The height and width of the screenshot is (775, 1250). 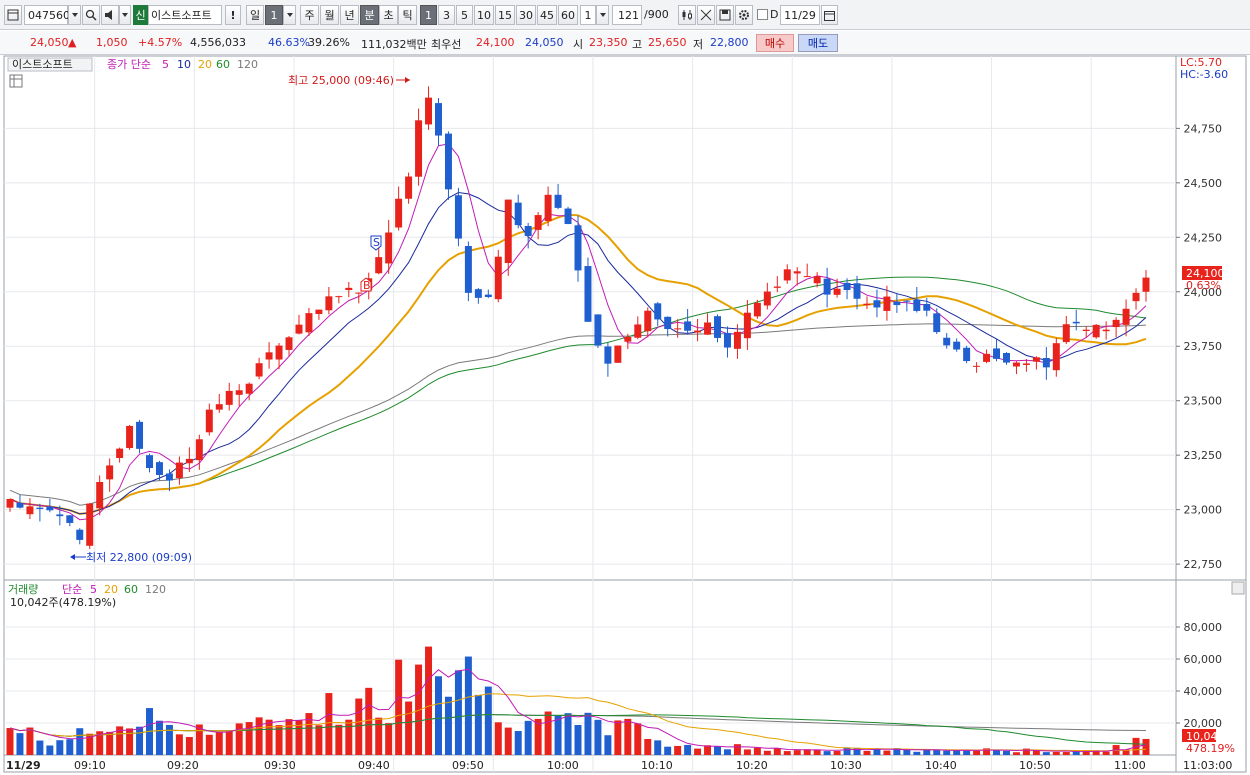 I want to click on chart-type-icon, so click(x=13, y=15).